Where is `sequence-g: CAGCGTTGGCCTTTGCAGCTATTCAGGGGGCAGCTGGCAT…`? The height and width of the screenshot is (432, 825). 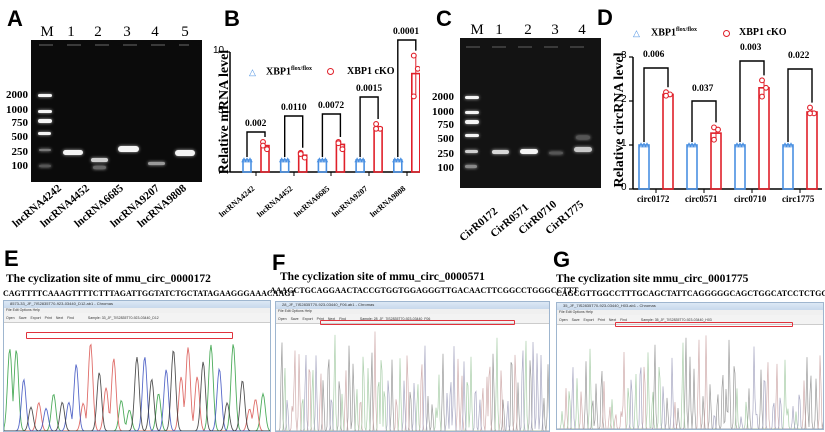
sequence-g: CAGCGTTGGCCTTTGCAGCTATTCAGGGGGCAGCTGGCAT… is located at coordinates (690, 293).